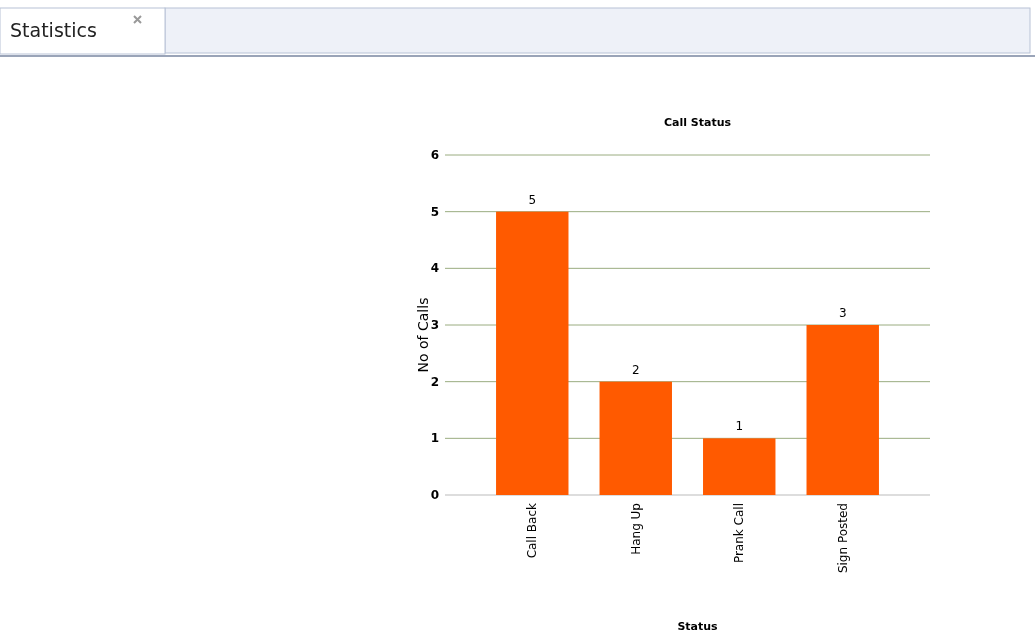 The height and width of the screenshot is (640, 1035). Describe the element at coordinates (532, 530) in the screenshot. I see `x-tick-label: Call Back` at that location.